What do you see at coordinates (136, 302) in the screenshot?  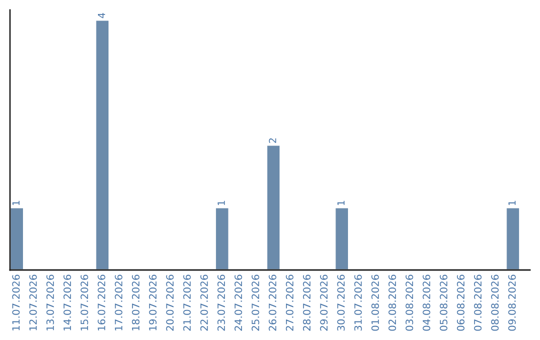 I see `x-tick-label: 18.07.2026` at bounding box center [136, 302].